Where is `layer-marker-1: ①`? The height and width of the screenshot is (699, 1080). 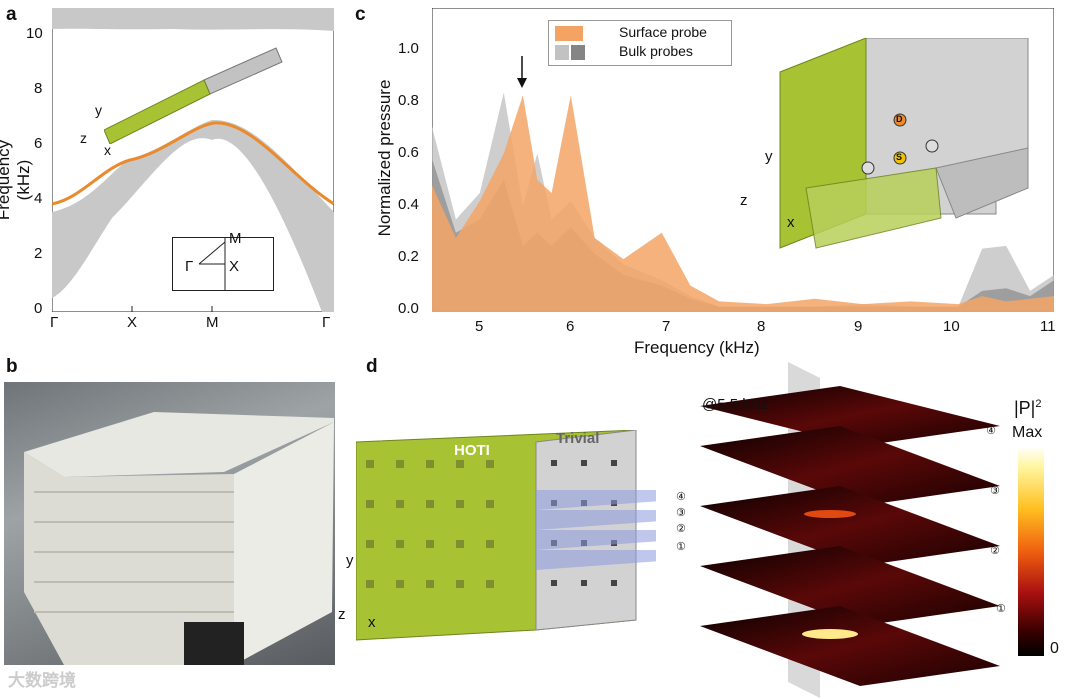 layer-marker-1: ① is located at coordinates (681, 547).